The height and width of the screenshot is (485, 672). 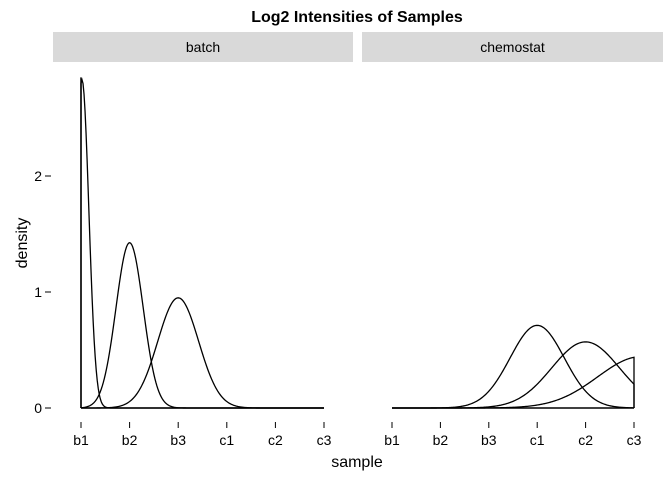 I want to click on facet-strip-label: chemostat, so click(x=512, y=47).